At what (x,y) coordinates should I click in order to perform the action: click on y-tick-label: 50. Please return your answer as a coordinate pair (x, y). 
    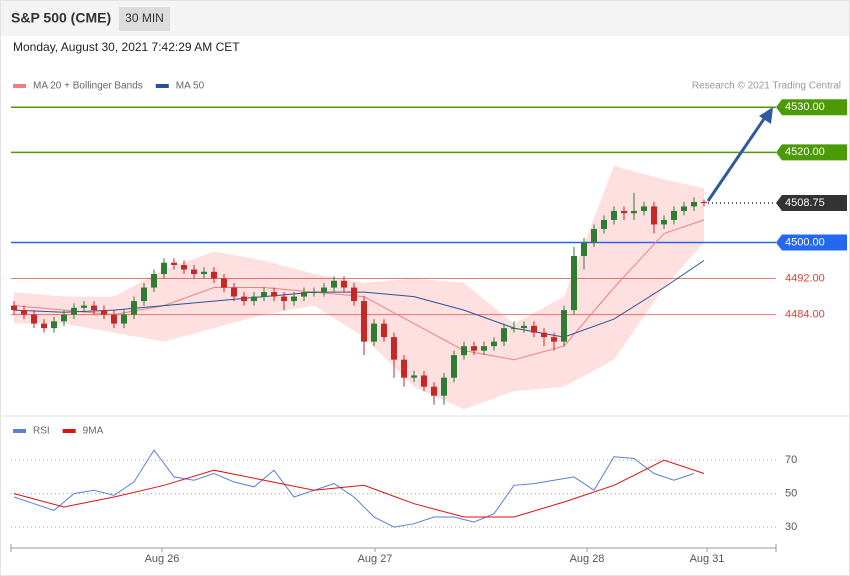
    Looking at the image, I should click on (791, 494).